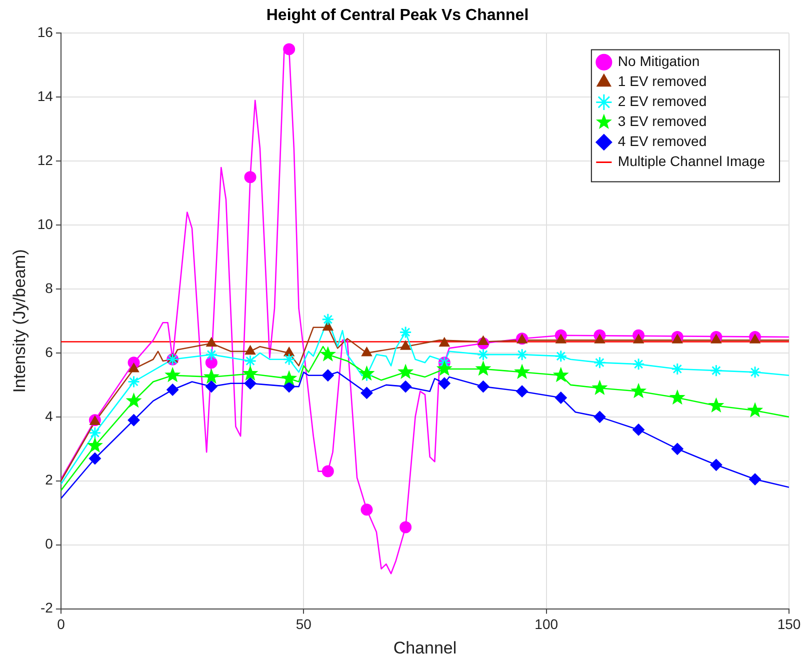  Describe the element at coordinates (49, 288) in the screenshot. I see `y-tick-label: 8` at that location.